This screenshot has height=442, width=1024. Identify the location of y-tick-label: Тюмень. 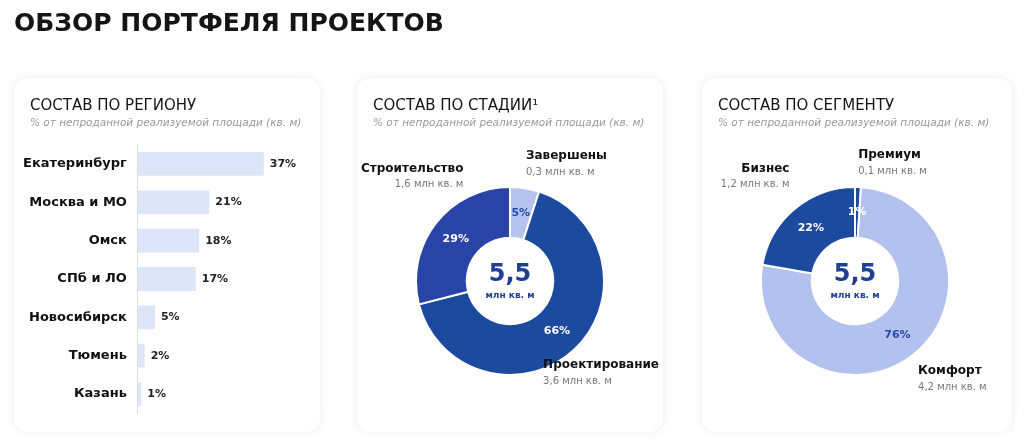
(97, 355).